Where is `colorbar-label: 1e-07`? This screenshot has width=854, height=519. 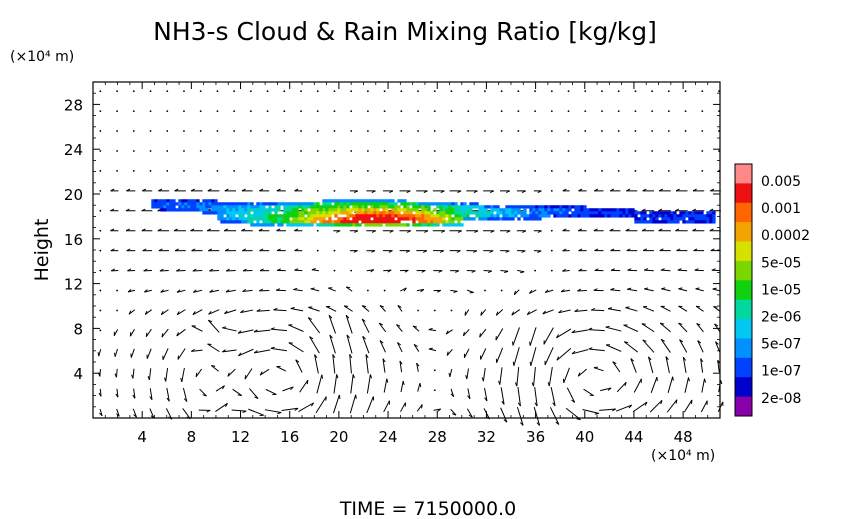
colorbar-label: 1e-07 is located at coordinates (781, 372).